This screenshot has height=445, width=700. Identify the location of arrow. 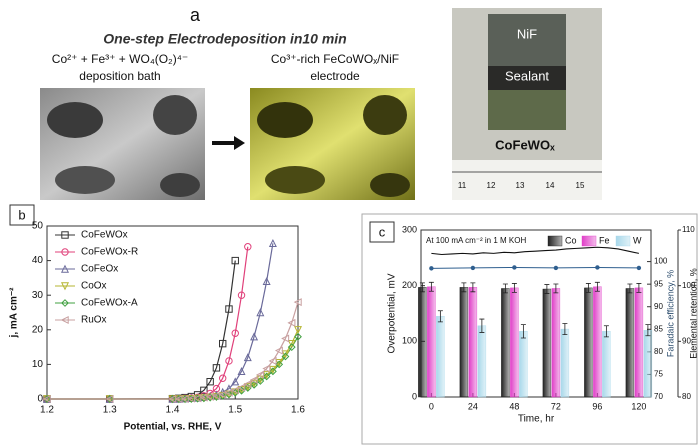
(228, 143).